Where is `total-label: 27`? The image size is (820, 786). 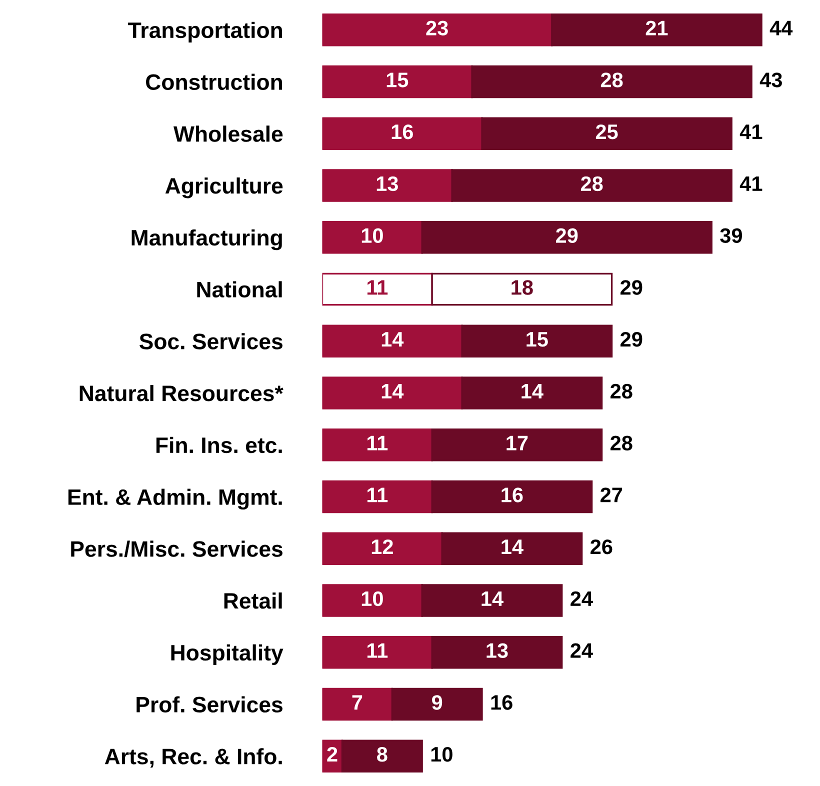 total-label: 27 is located at coordinates (611, 495).